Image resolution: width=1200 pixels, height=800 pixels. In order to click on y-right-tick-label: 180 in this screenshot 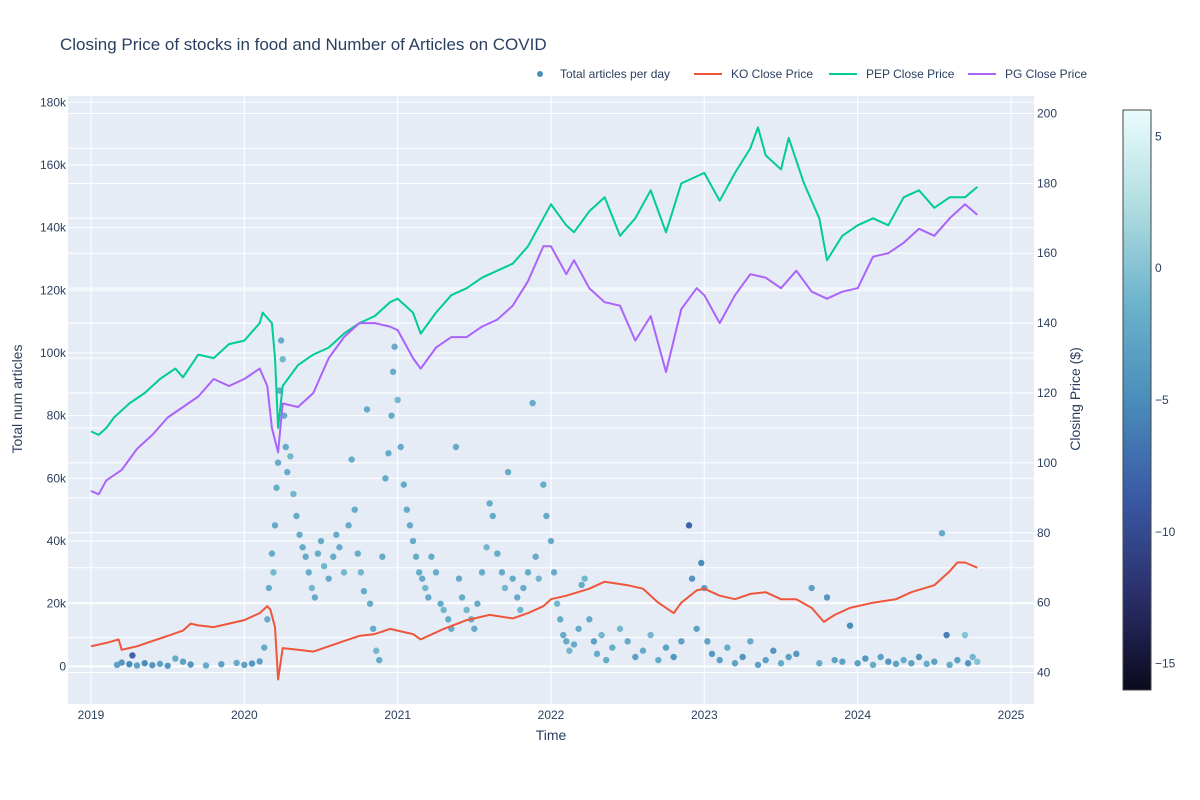, I will do `click(1047, 183)`.